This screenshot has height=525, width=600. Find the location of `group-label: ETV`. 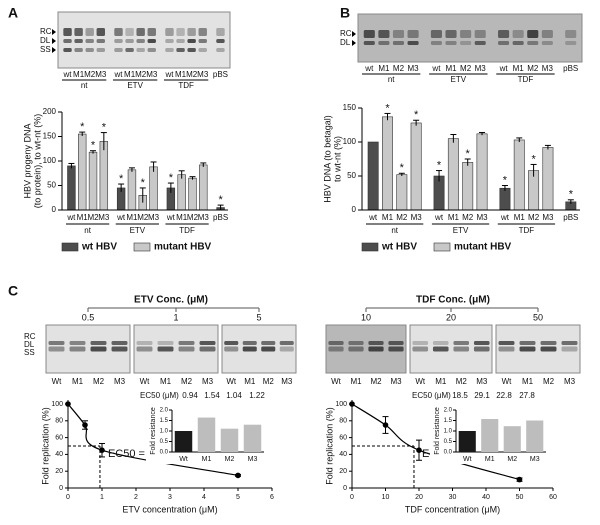

group-label: ETV is located at coordinates (138, 230).